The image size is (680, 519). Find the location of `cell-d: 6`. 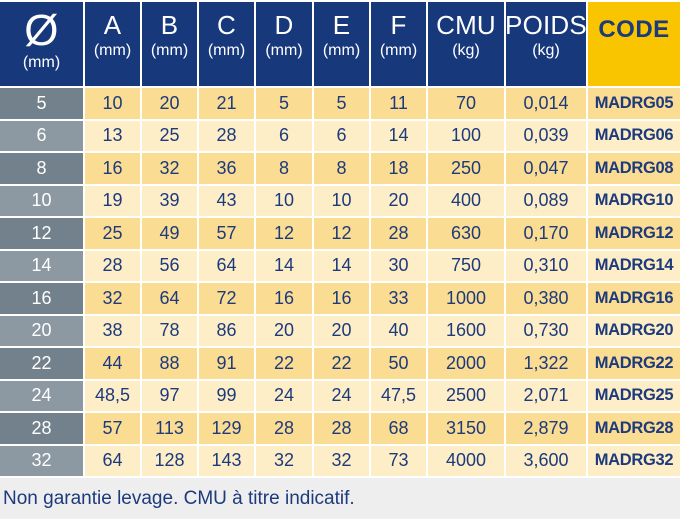

cell-d: 6 is located at coordinates (283, 136).